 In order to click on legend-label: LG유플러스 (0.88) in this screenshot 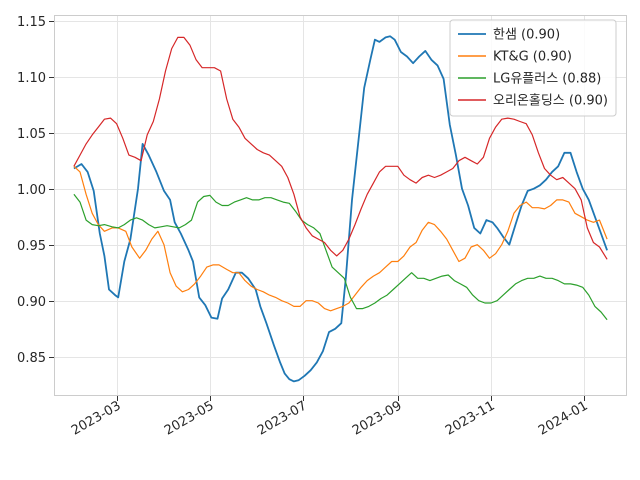, I will do `click(547, 79)`.